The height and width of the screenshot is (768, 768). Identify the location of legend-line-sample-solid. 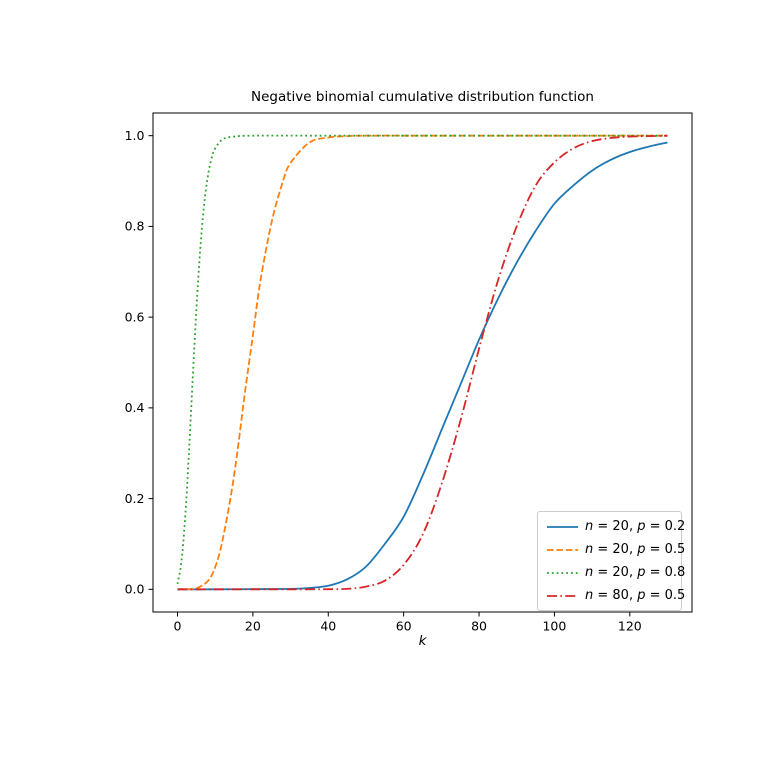
(562, 526).